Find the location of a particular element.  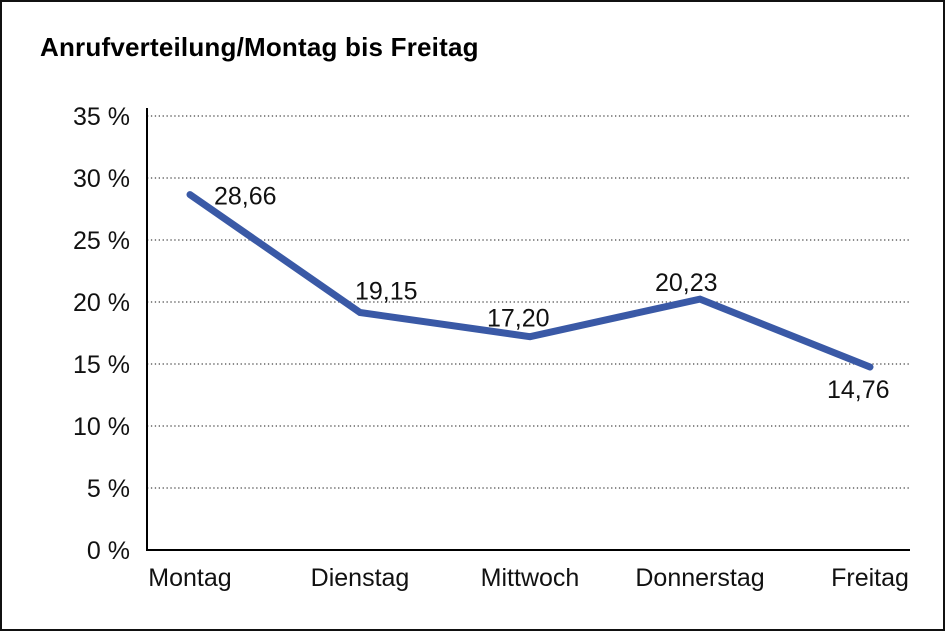

y-tick-label: 10 % is located at coordinates (101, 427).